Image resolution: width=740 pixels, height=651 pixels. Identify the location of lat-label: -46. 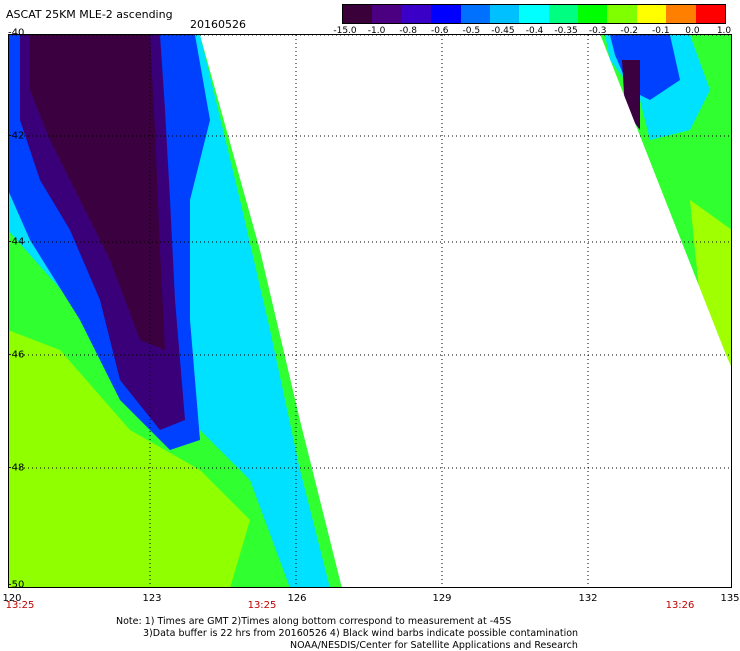
(16, 355).